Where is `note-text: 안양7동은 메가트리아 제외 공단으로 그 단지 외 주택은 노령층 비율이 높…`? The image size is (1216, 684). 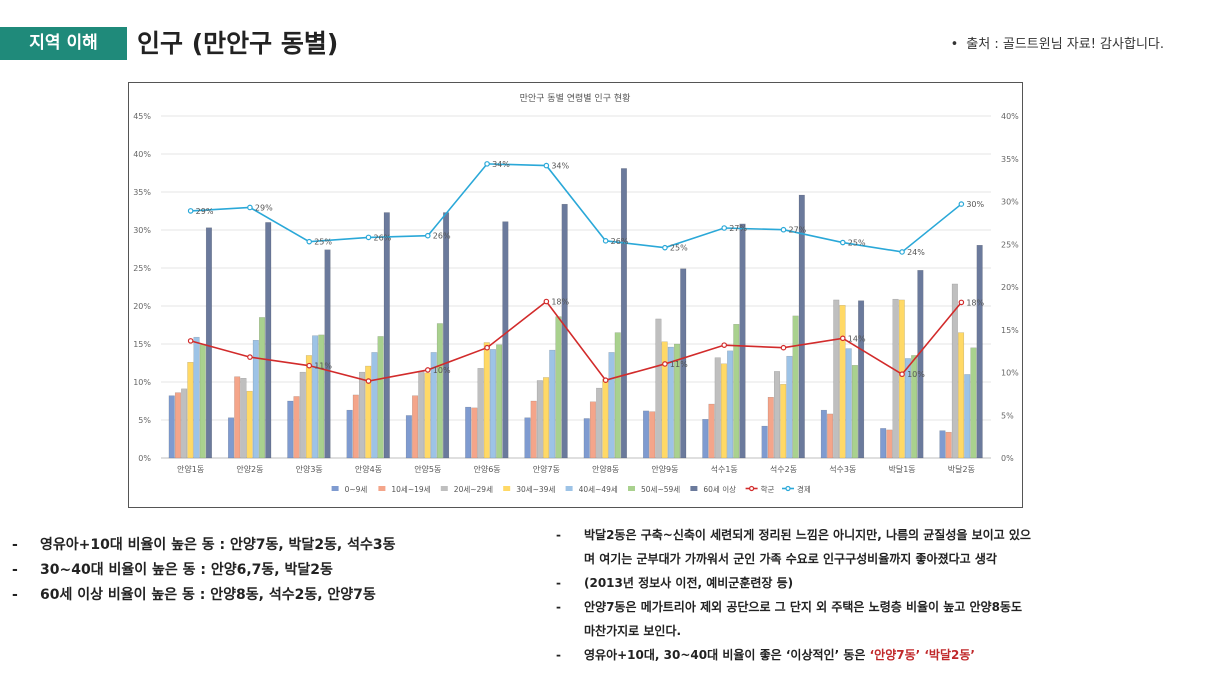 note-text: 안양7동은 메가트리아 제외 공단으로 그 단지 외 주택은 노령층 비율이 높… is located at coordinates (803, 607).